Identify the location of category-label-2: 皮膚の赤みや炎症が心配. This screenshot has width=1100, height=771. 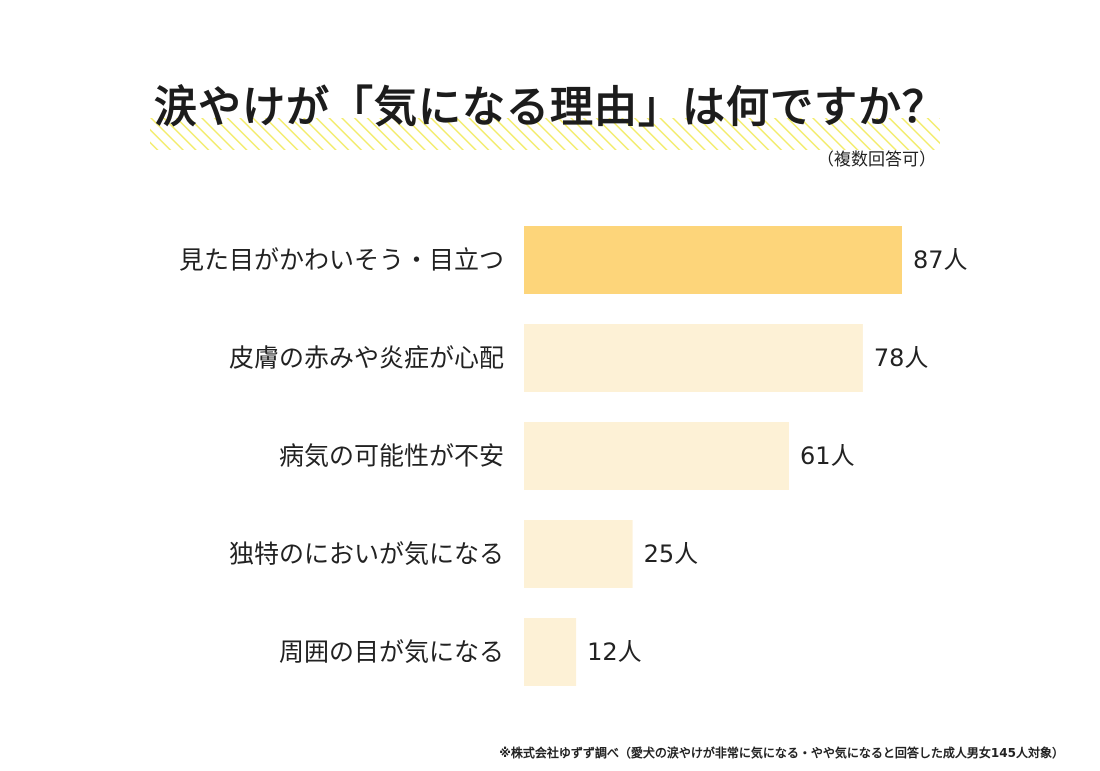
(366, 358).